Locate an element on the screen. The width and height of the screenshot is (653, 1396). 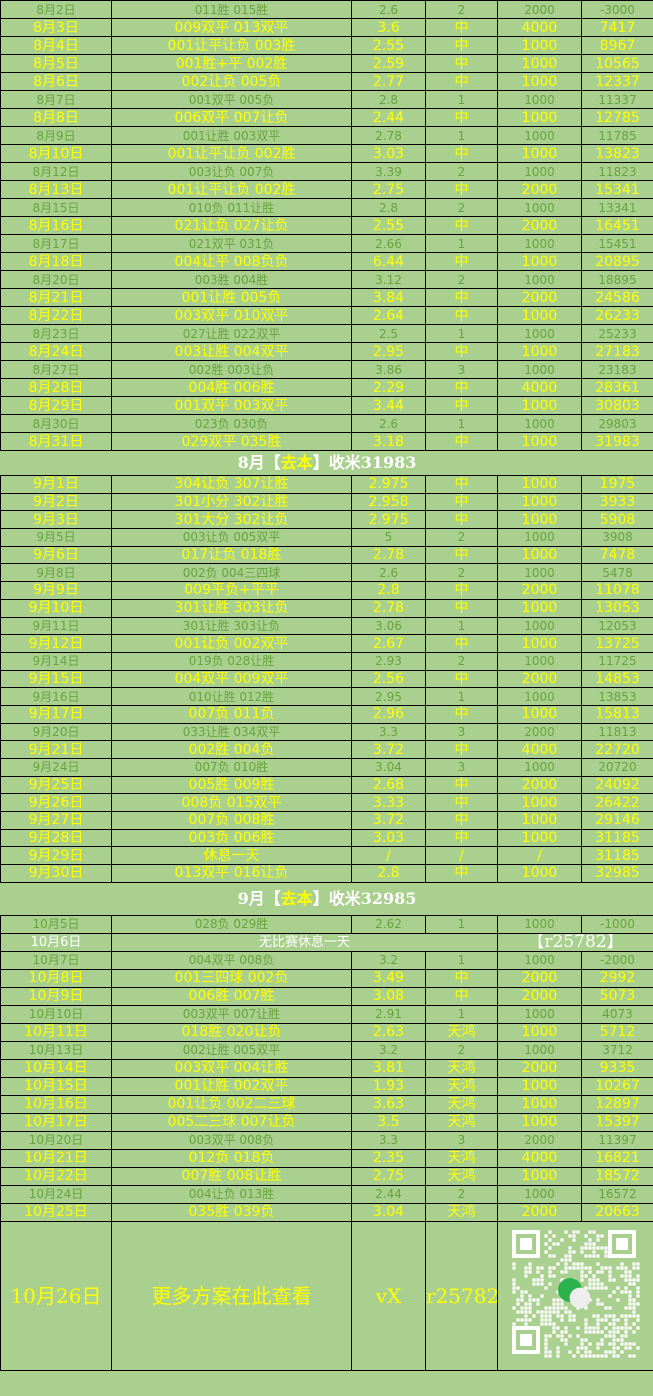
cell-date: 8月31日 is located at coordinates (56, 441).